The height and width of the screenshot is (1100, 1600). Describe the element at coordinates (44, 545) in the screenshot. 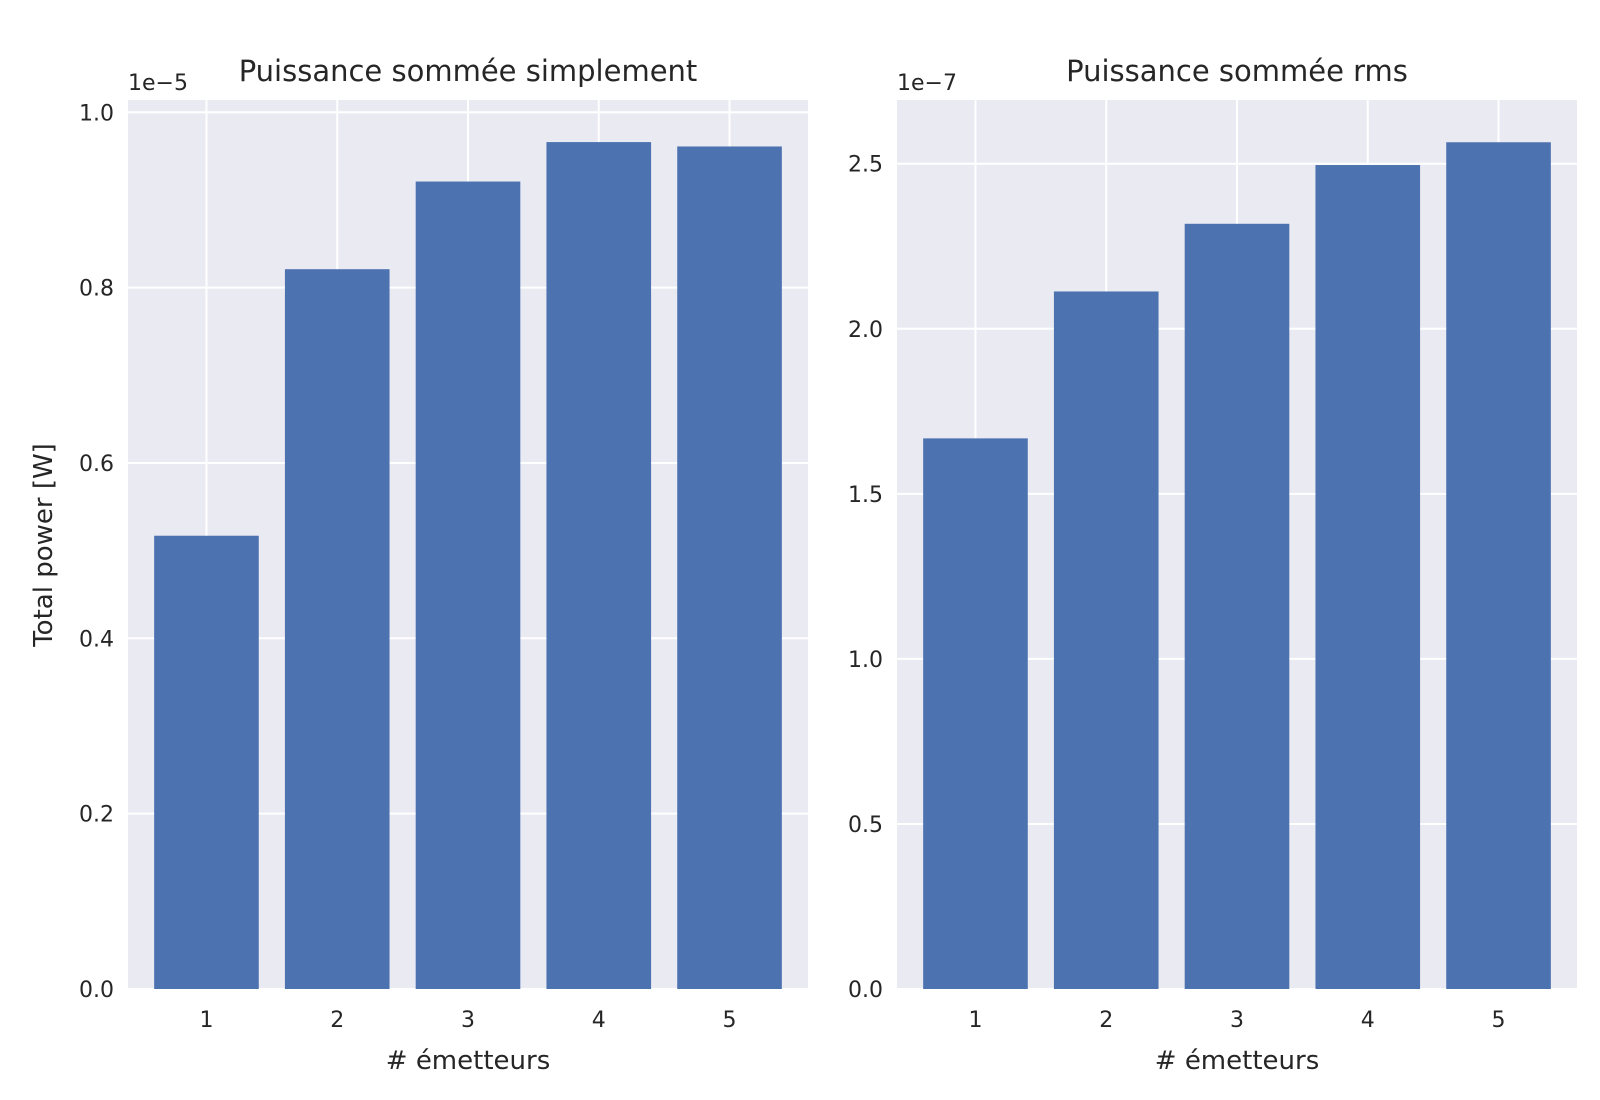

I see `y-axis-label-1: Total power [W]` at that location.